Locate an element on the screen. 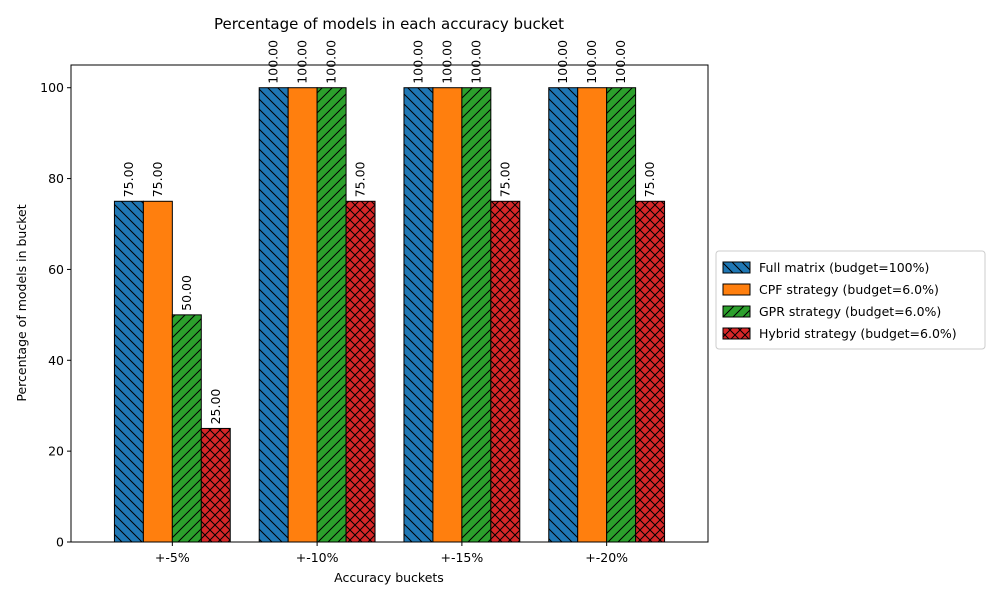 Image resolution: width=1000 pixels, height=600 pixels. y-tick-label: 40 is located at coordinates (56, 360).